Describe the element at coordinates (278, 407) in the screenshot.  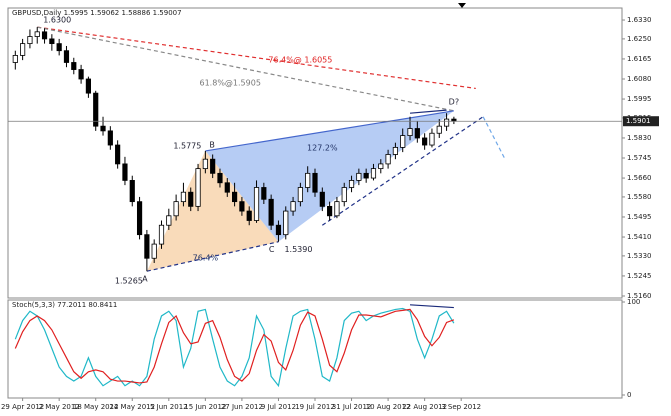
I see `x-tick-label: 9 Jul 2012` at that location.